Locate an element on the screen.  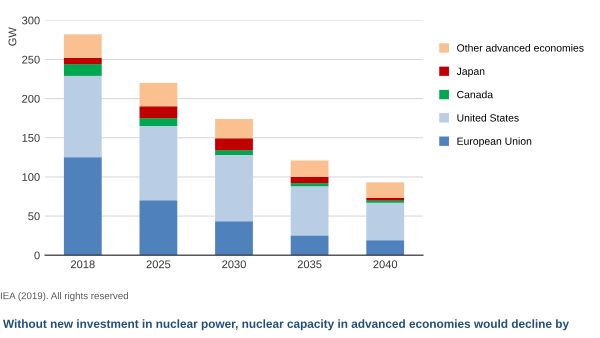
legend-label: Canada is located at coordinates (475, 94).